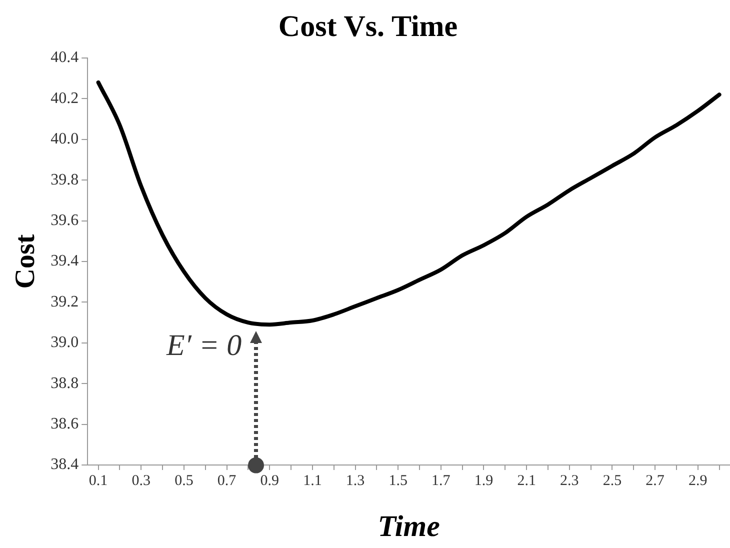 This screenshot has width=730, height=548. Describe the element at coordinates (64, 98) in the screenshot. I see `y-tick-label: 40.2` at that location.